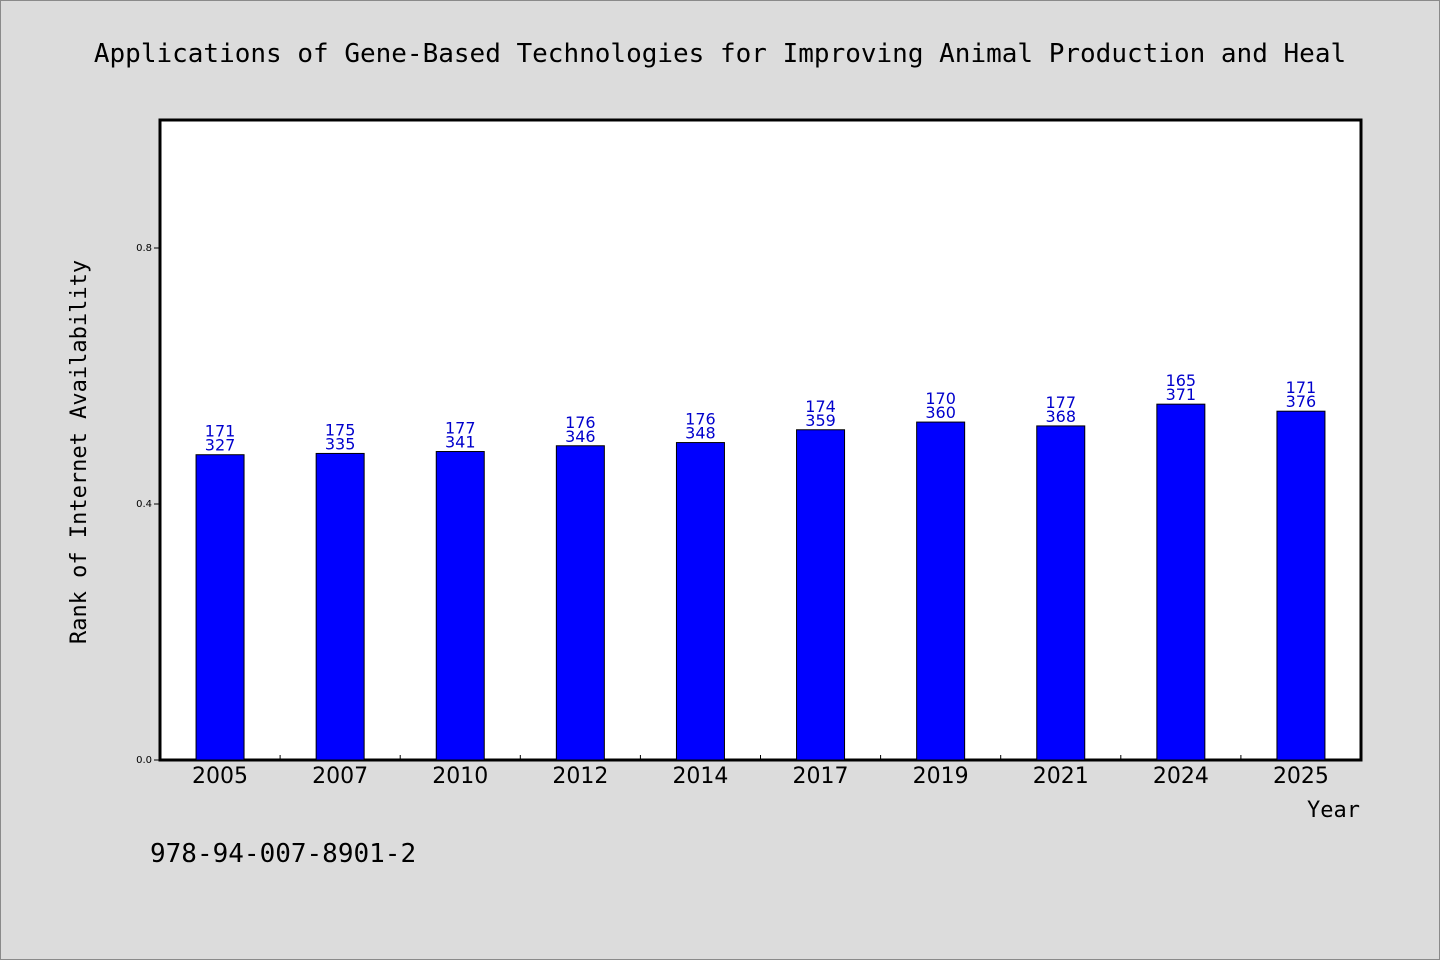  Describe the element at coordinates (580, 436) in the screenshot. I see `bar-value-label-bottom: 346` at that location.